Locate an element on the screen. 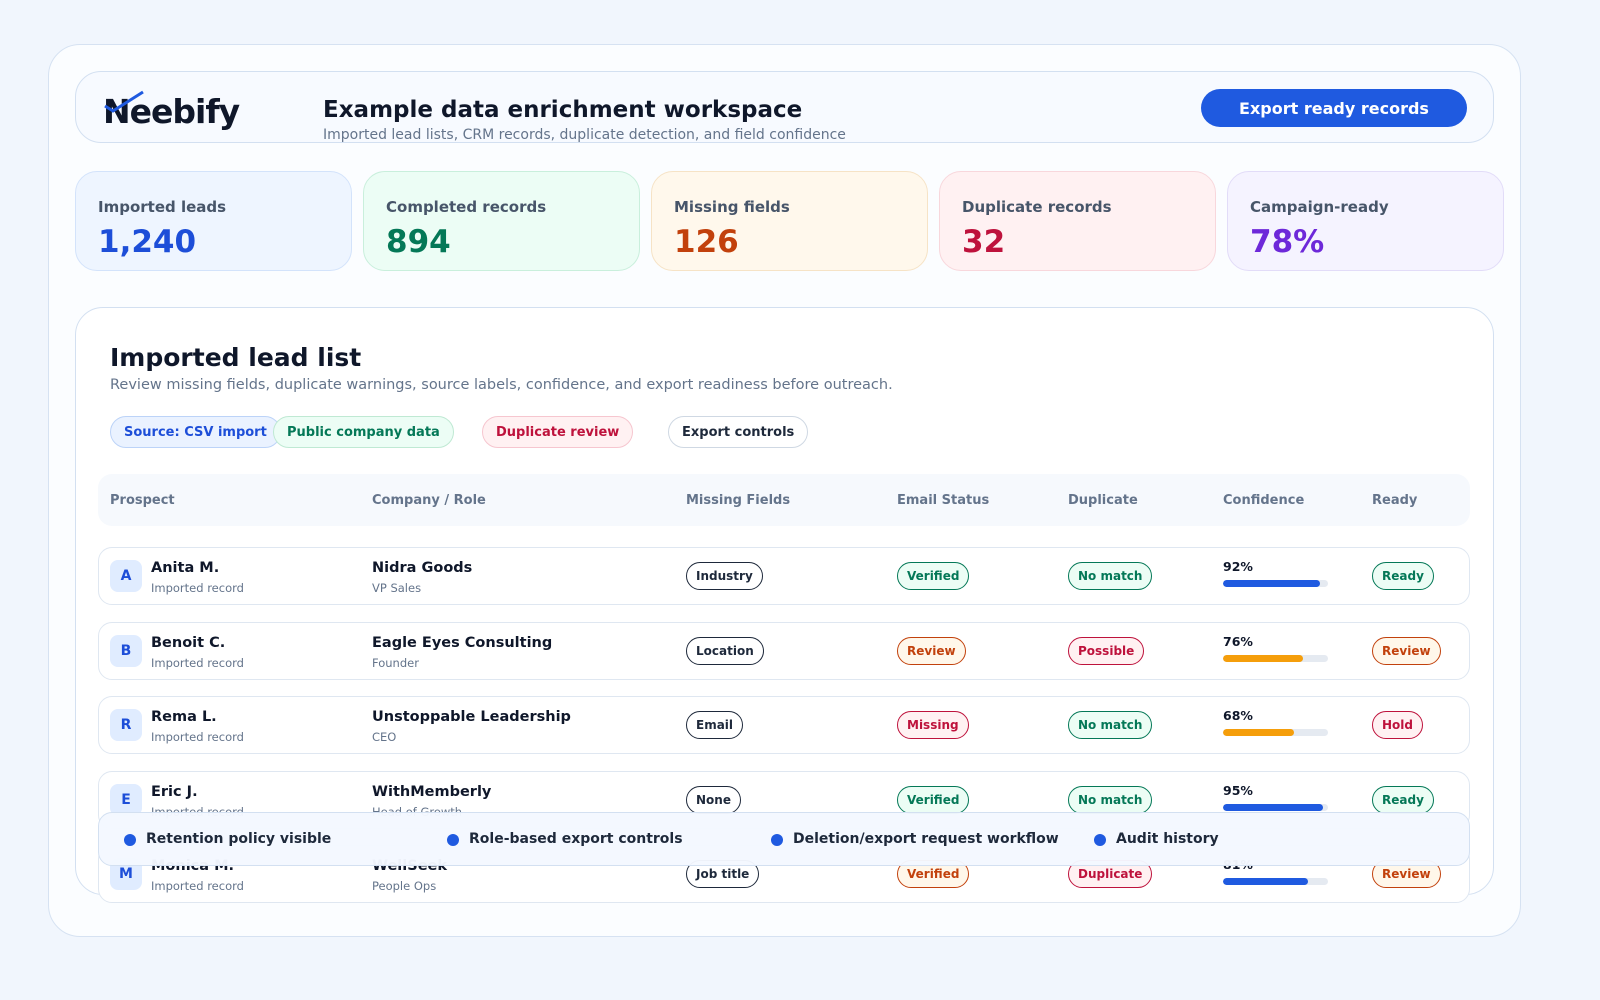 This screenshot has height=1000, width=1600. column-header: Confidence is located at coordinates (1264, 500).